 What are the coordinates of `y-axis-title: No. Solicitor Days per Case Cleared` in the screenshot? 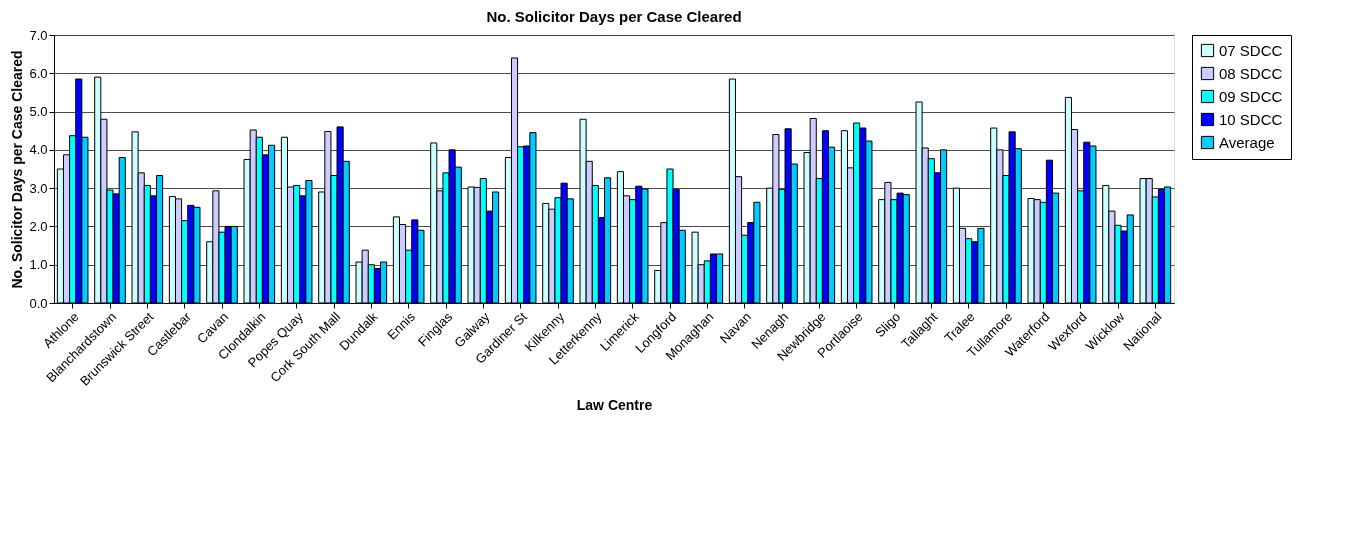 It's located at (17, 169).